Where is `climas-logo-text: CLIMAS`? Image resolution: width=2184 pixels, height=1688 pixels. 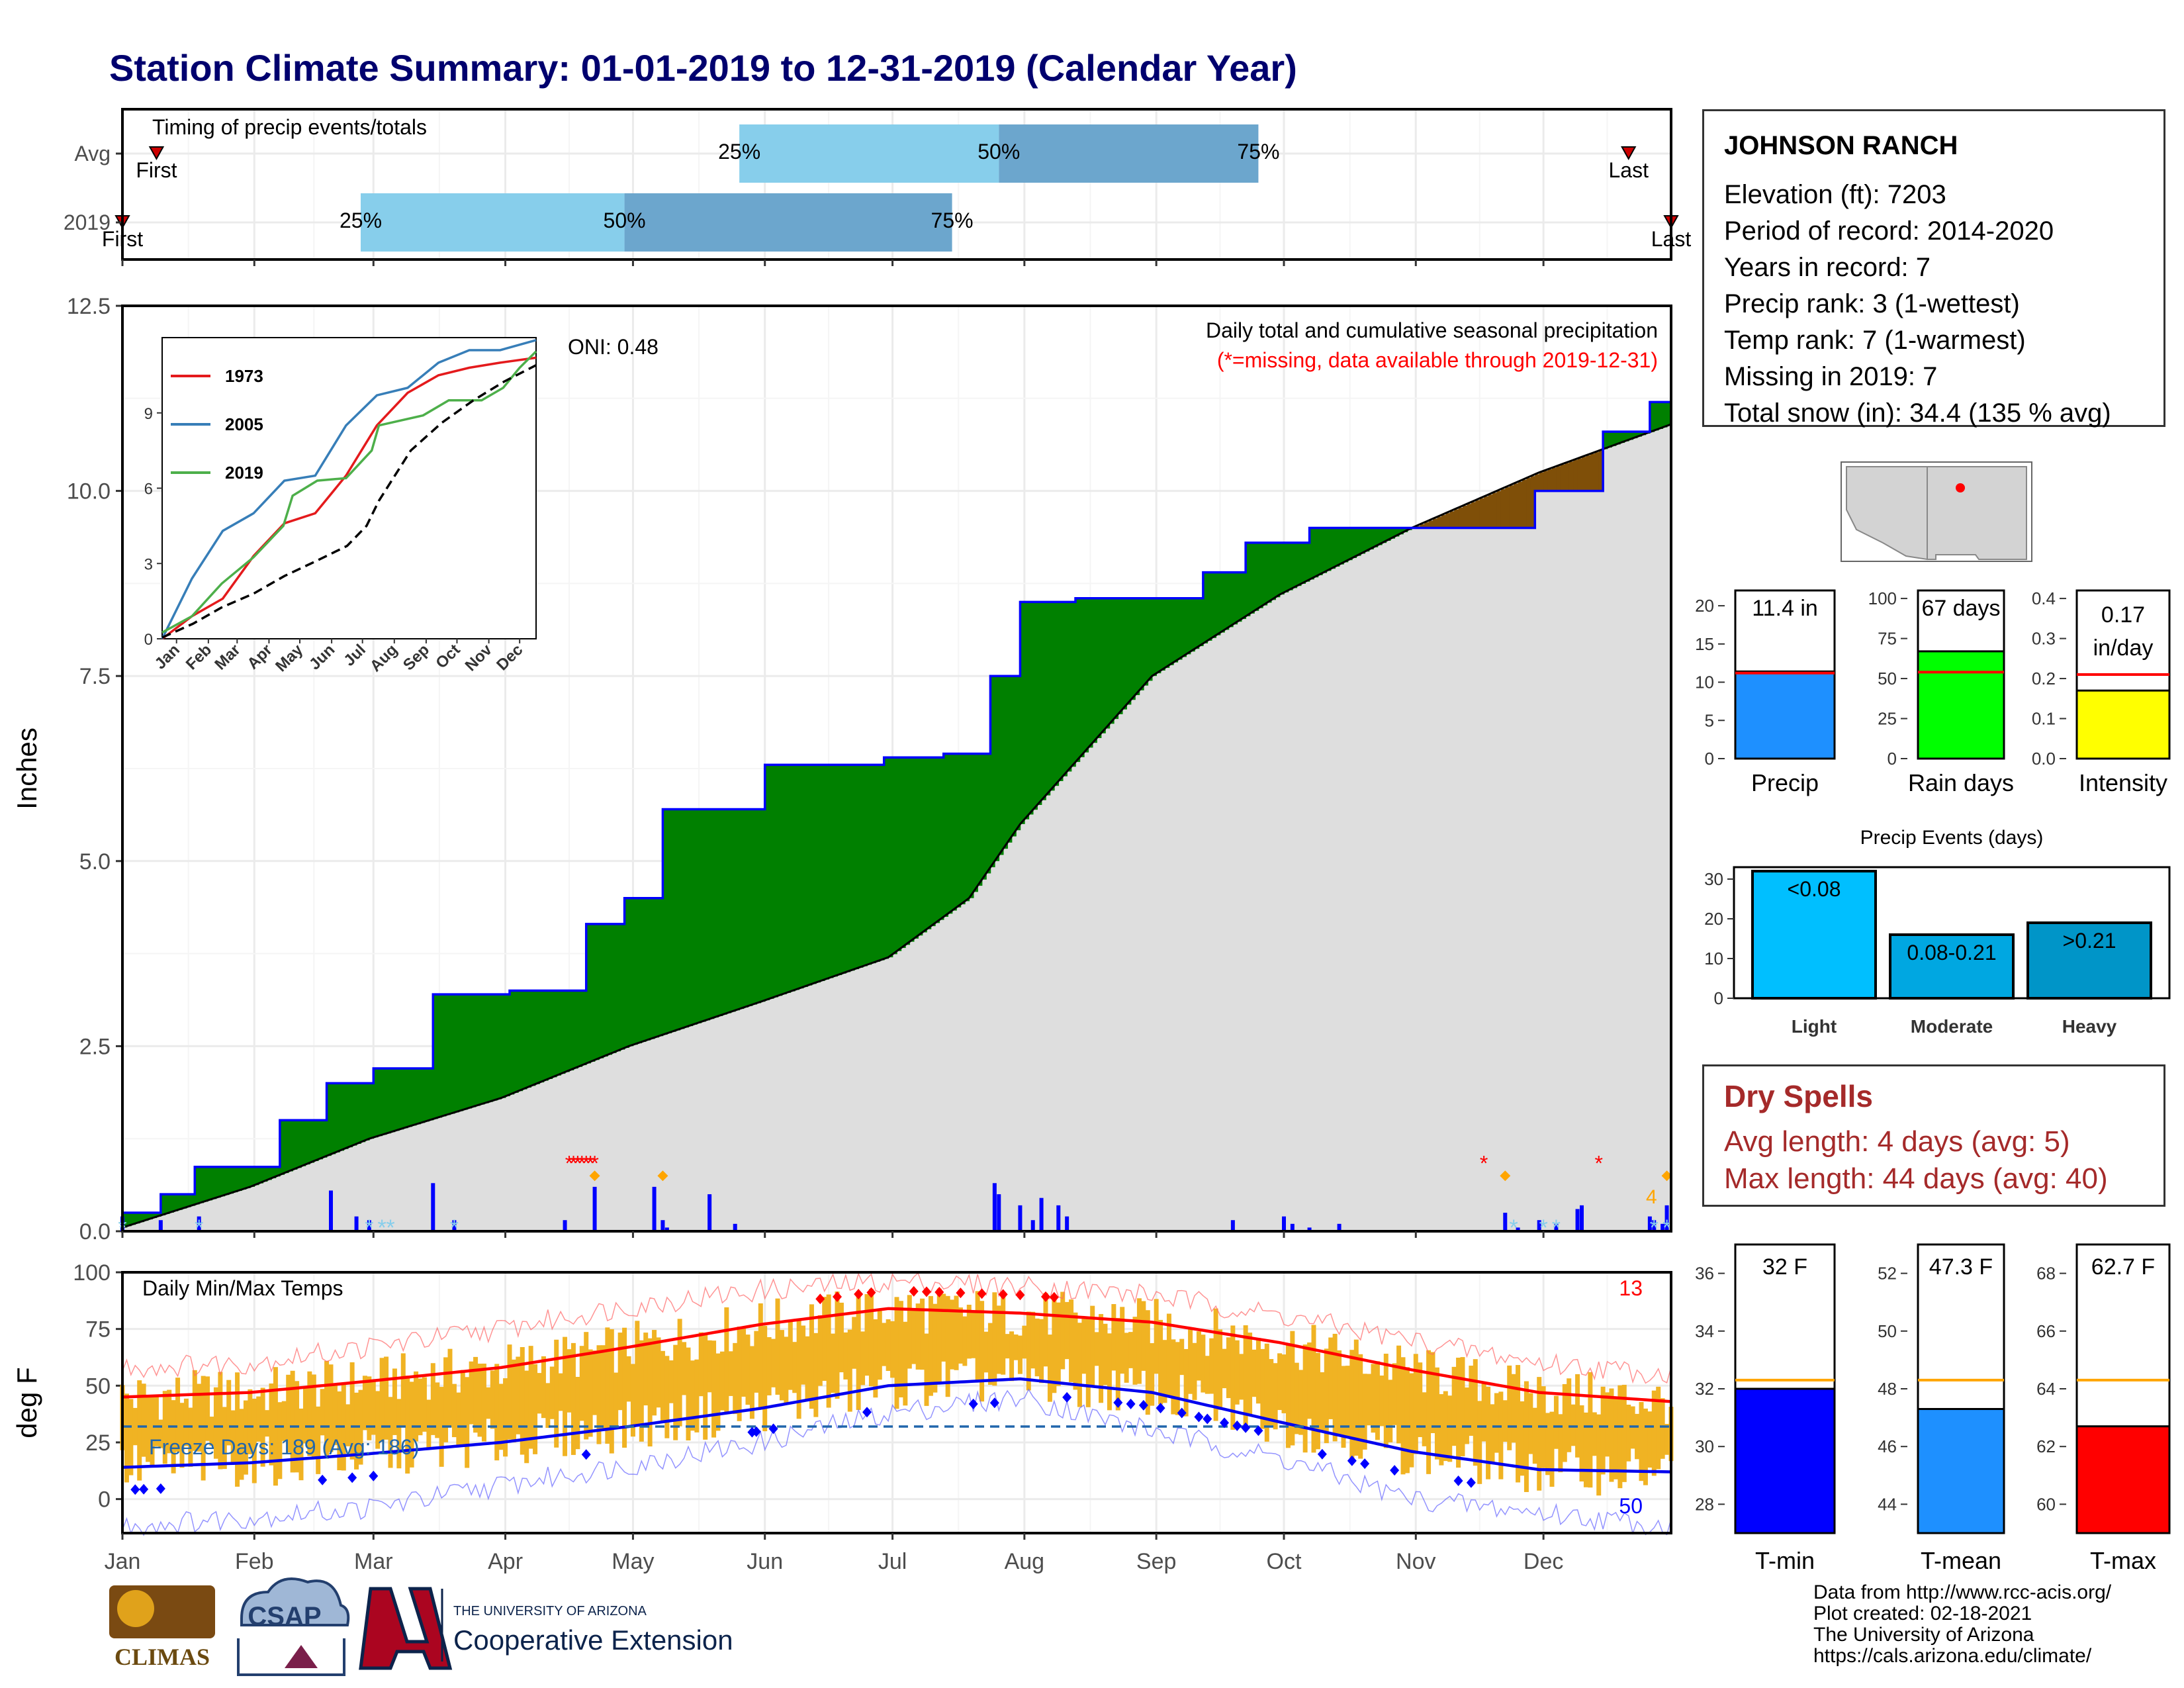 climas-logo-text: CLIMAS is located at coordinates (162, 1657).